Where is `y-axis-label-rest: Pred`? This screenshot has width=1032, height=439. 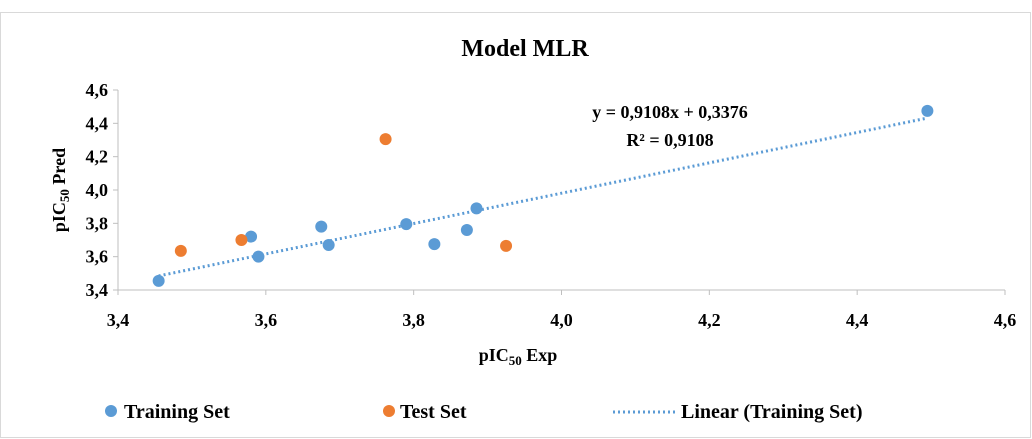 y-axis-label-rest: Pred is located at coordinates (59, 168).